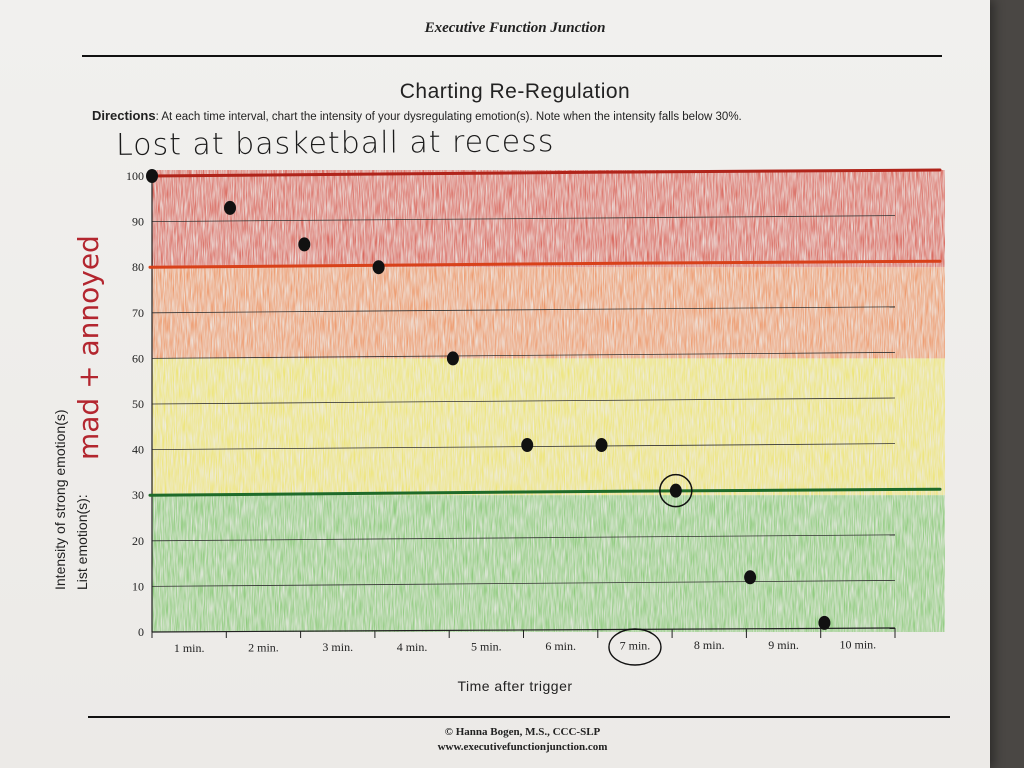 The height and width of the screenshot is (768, 1024). What do you see at coordinates (560, 646) in the screenshot?
I see `x-tick-label: 6 min.` at bounding box center [560, 646].